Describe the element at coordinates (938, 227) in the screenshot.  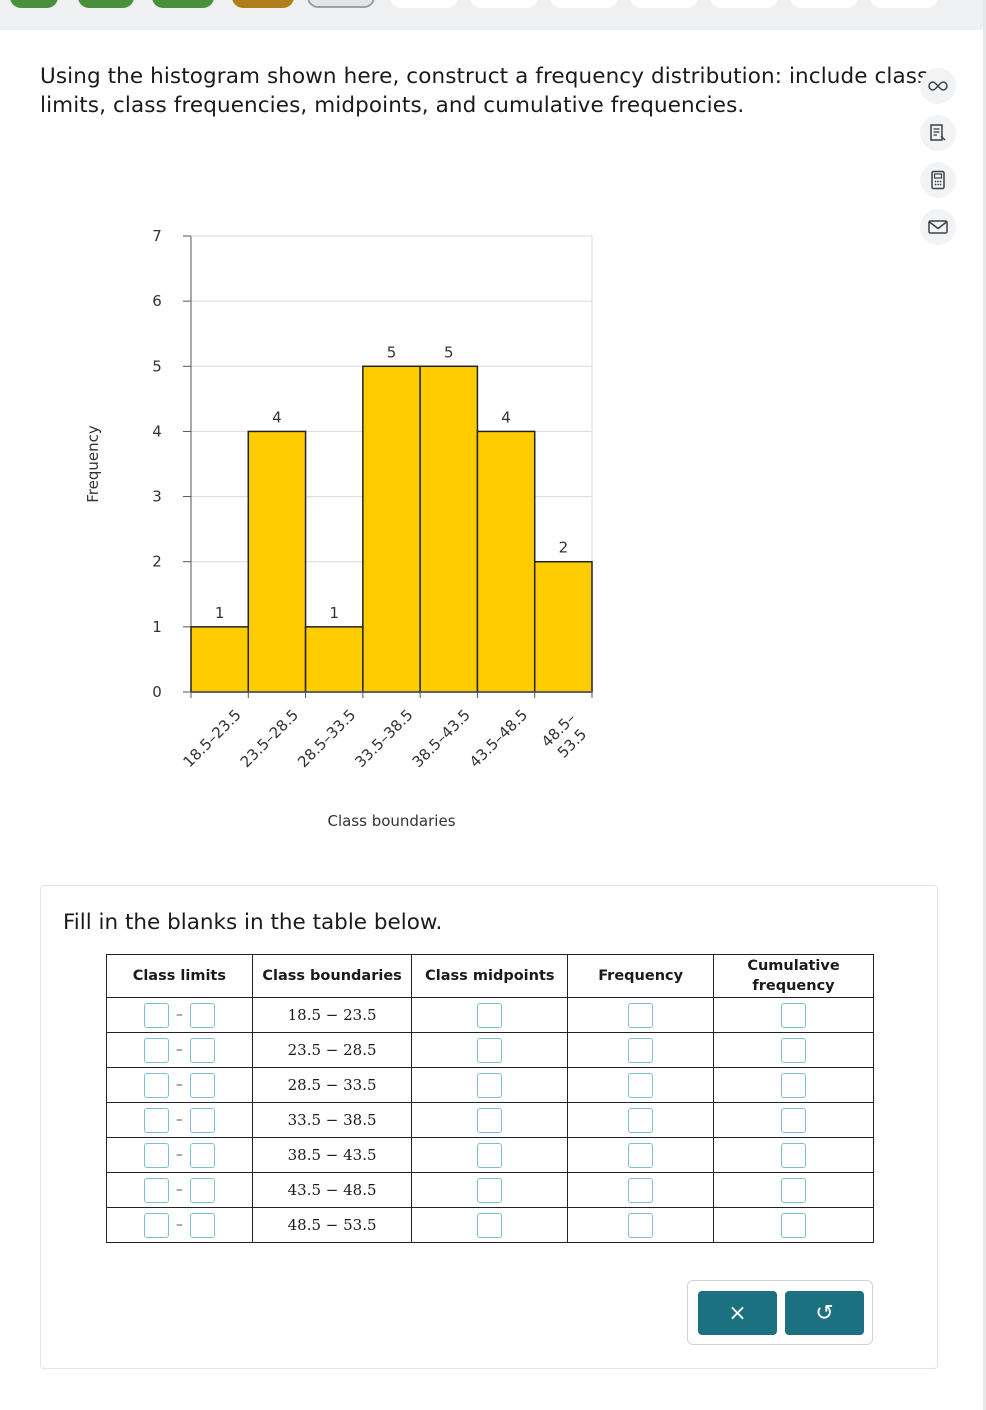
I see `mail-icon` at that location.